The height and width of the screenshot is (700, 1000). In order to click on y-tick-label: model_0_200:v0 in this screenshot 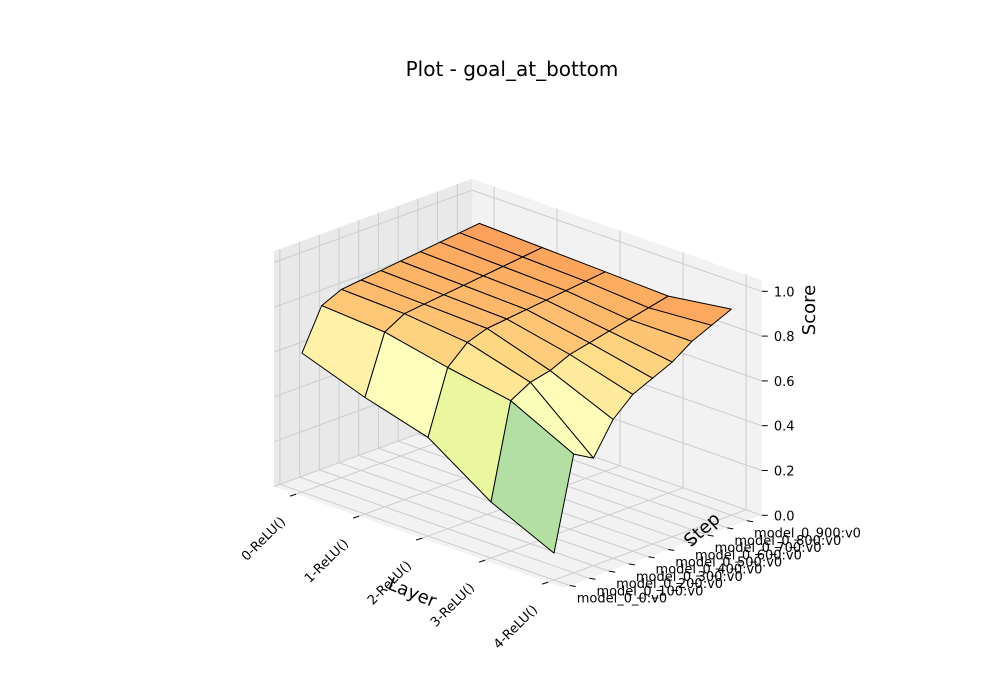, I will do `click(669, 584)`.